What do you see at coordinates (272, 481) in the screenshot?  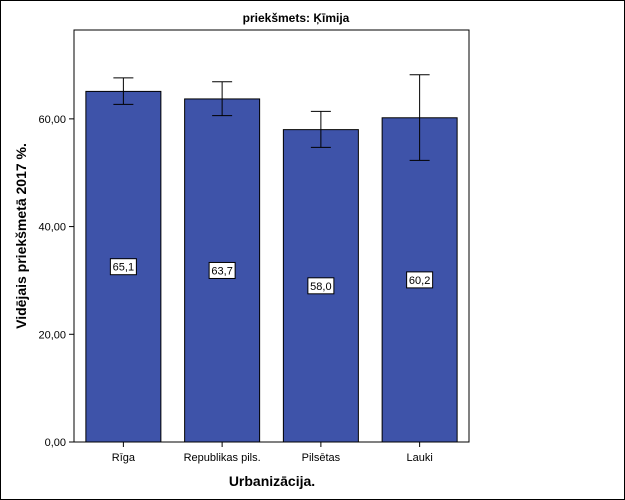 I see `x-axis-title: Urbanizācija.` at bounding box center [272, 481].